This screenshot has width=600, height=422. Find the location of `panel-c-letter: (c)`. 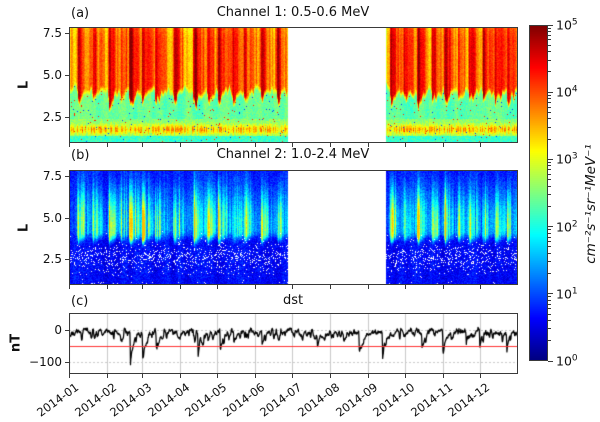

panel-c-letter: (c) is located at coordinates (80, 301).